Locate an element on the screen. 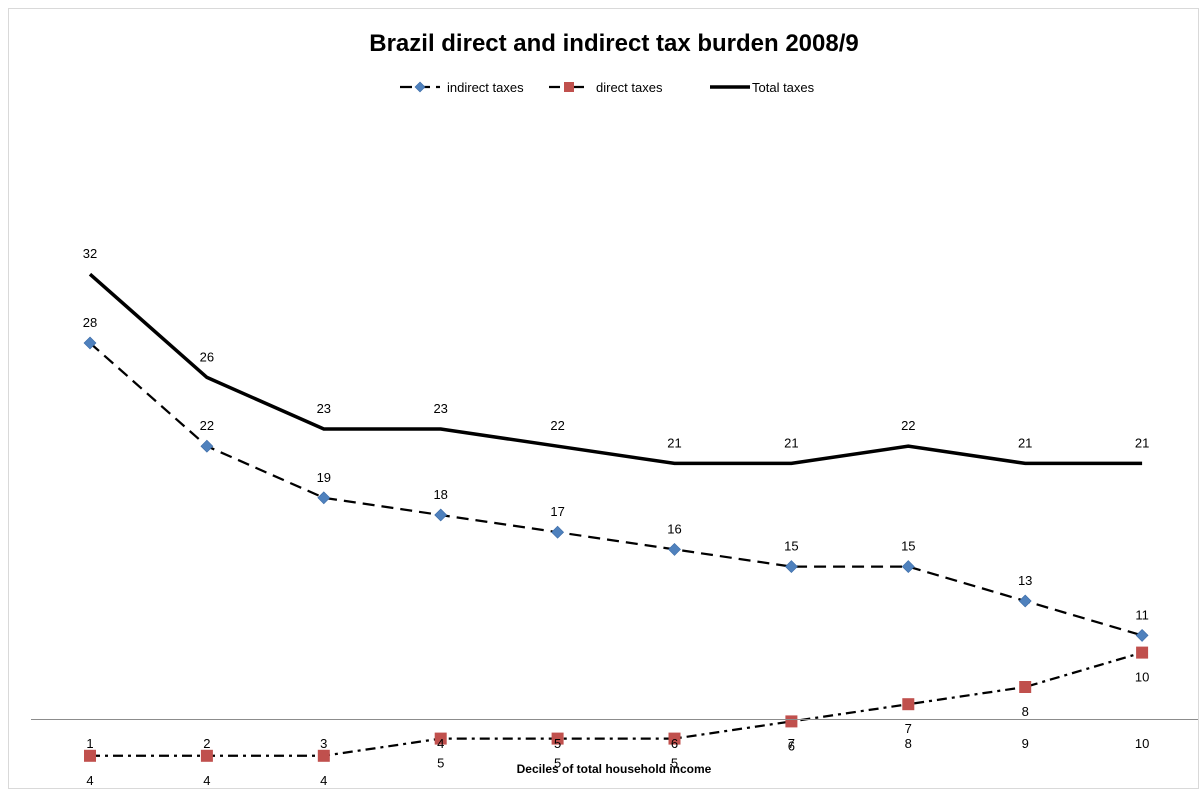 Image resolution: width=1200 pixels, height=789 pixels. indirect-taxes-label-9: 13 is located at coordinates (1025, 580).